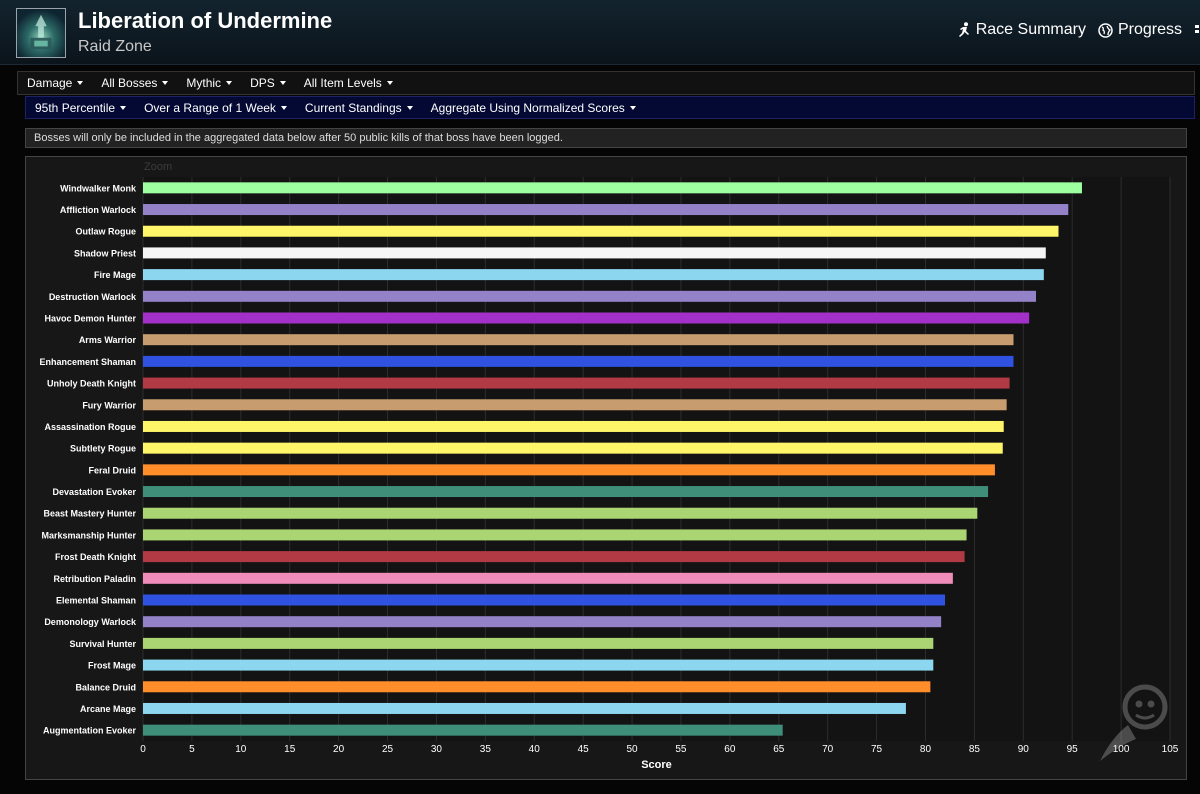 The image size is (1200, 794). I want to click on x-tick-label: 85, so click(975, 749).